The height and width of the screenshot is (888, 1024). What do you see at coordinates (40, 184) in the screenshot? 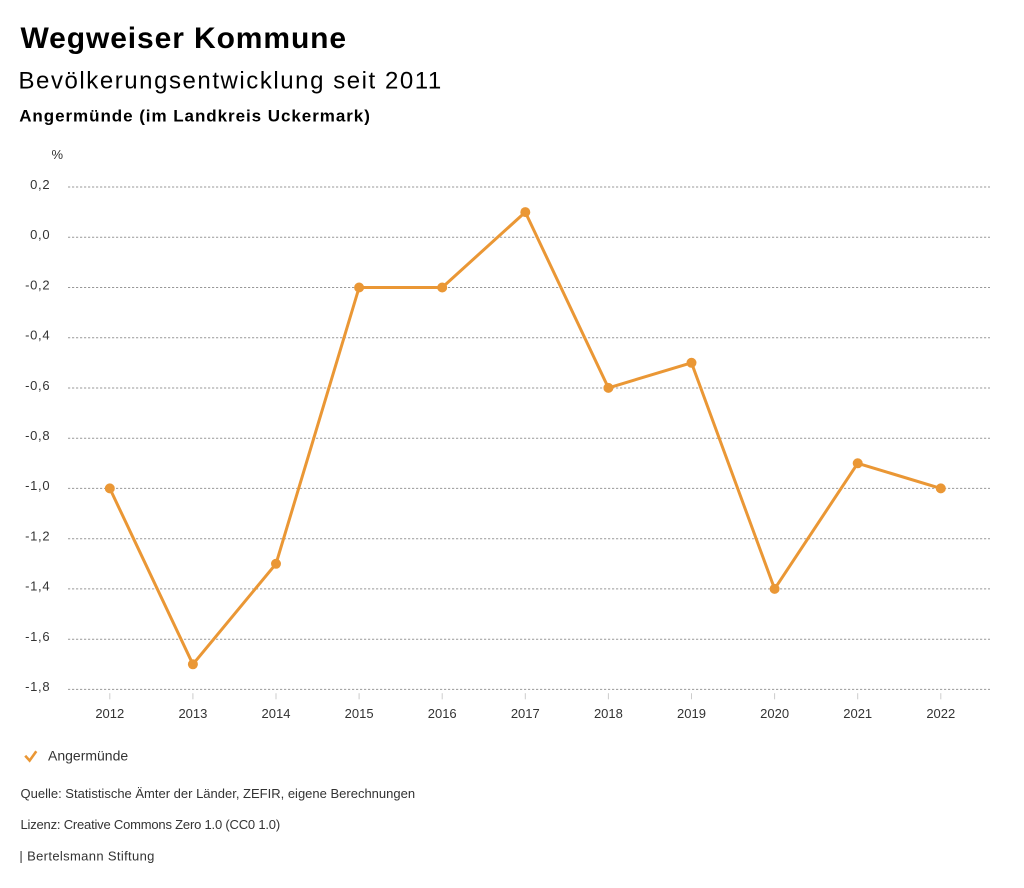
I see `svg-text: 0,2` at bounding box center [40, 184].